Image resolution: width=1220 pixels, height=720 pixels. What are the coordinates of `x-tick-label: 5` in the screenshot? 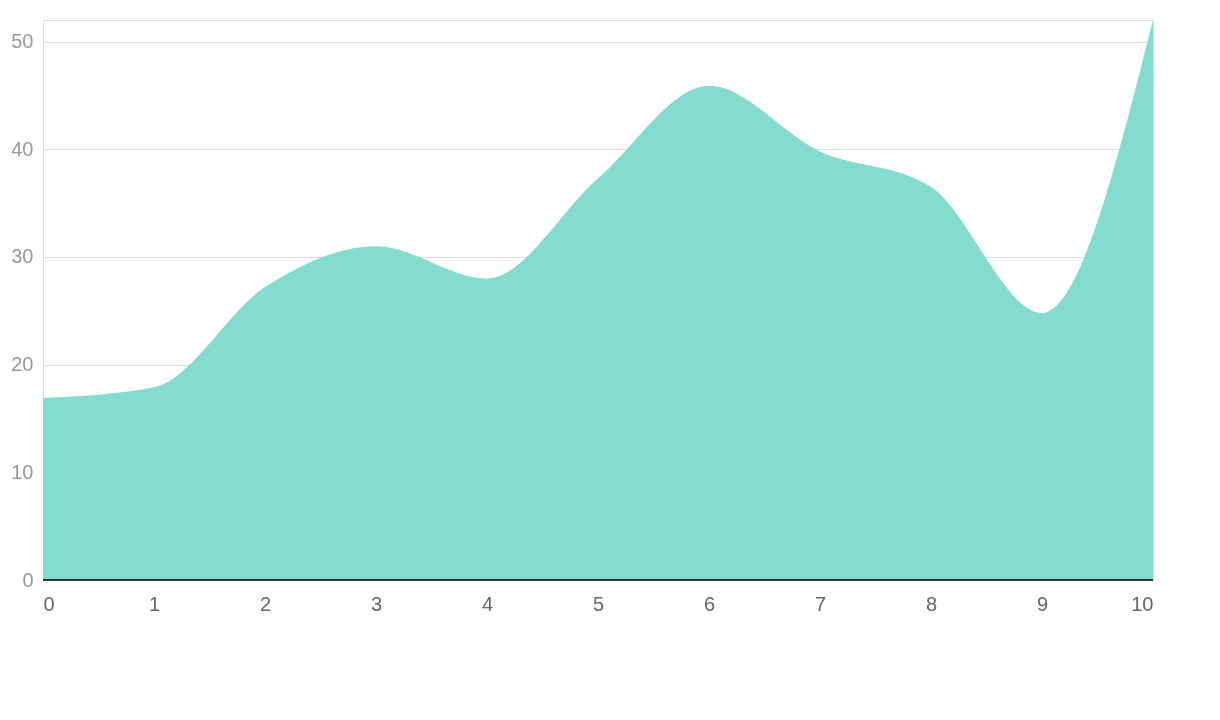 It's located at (598, 603).